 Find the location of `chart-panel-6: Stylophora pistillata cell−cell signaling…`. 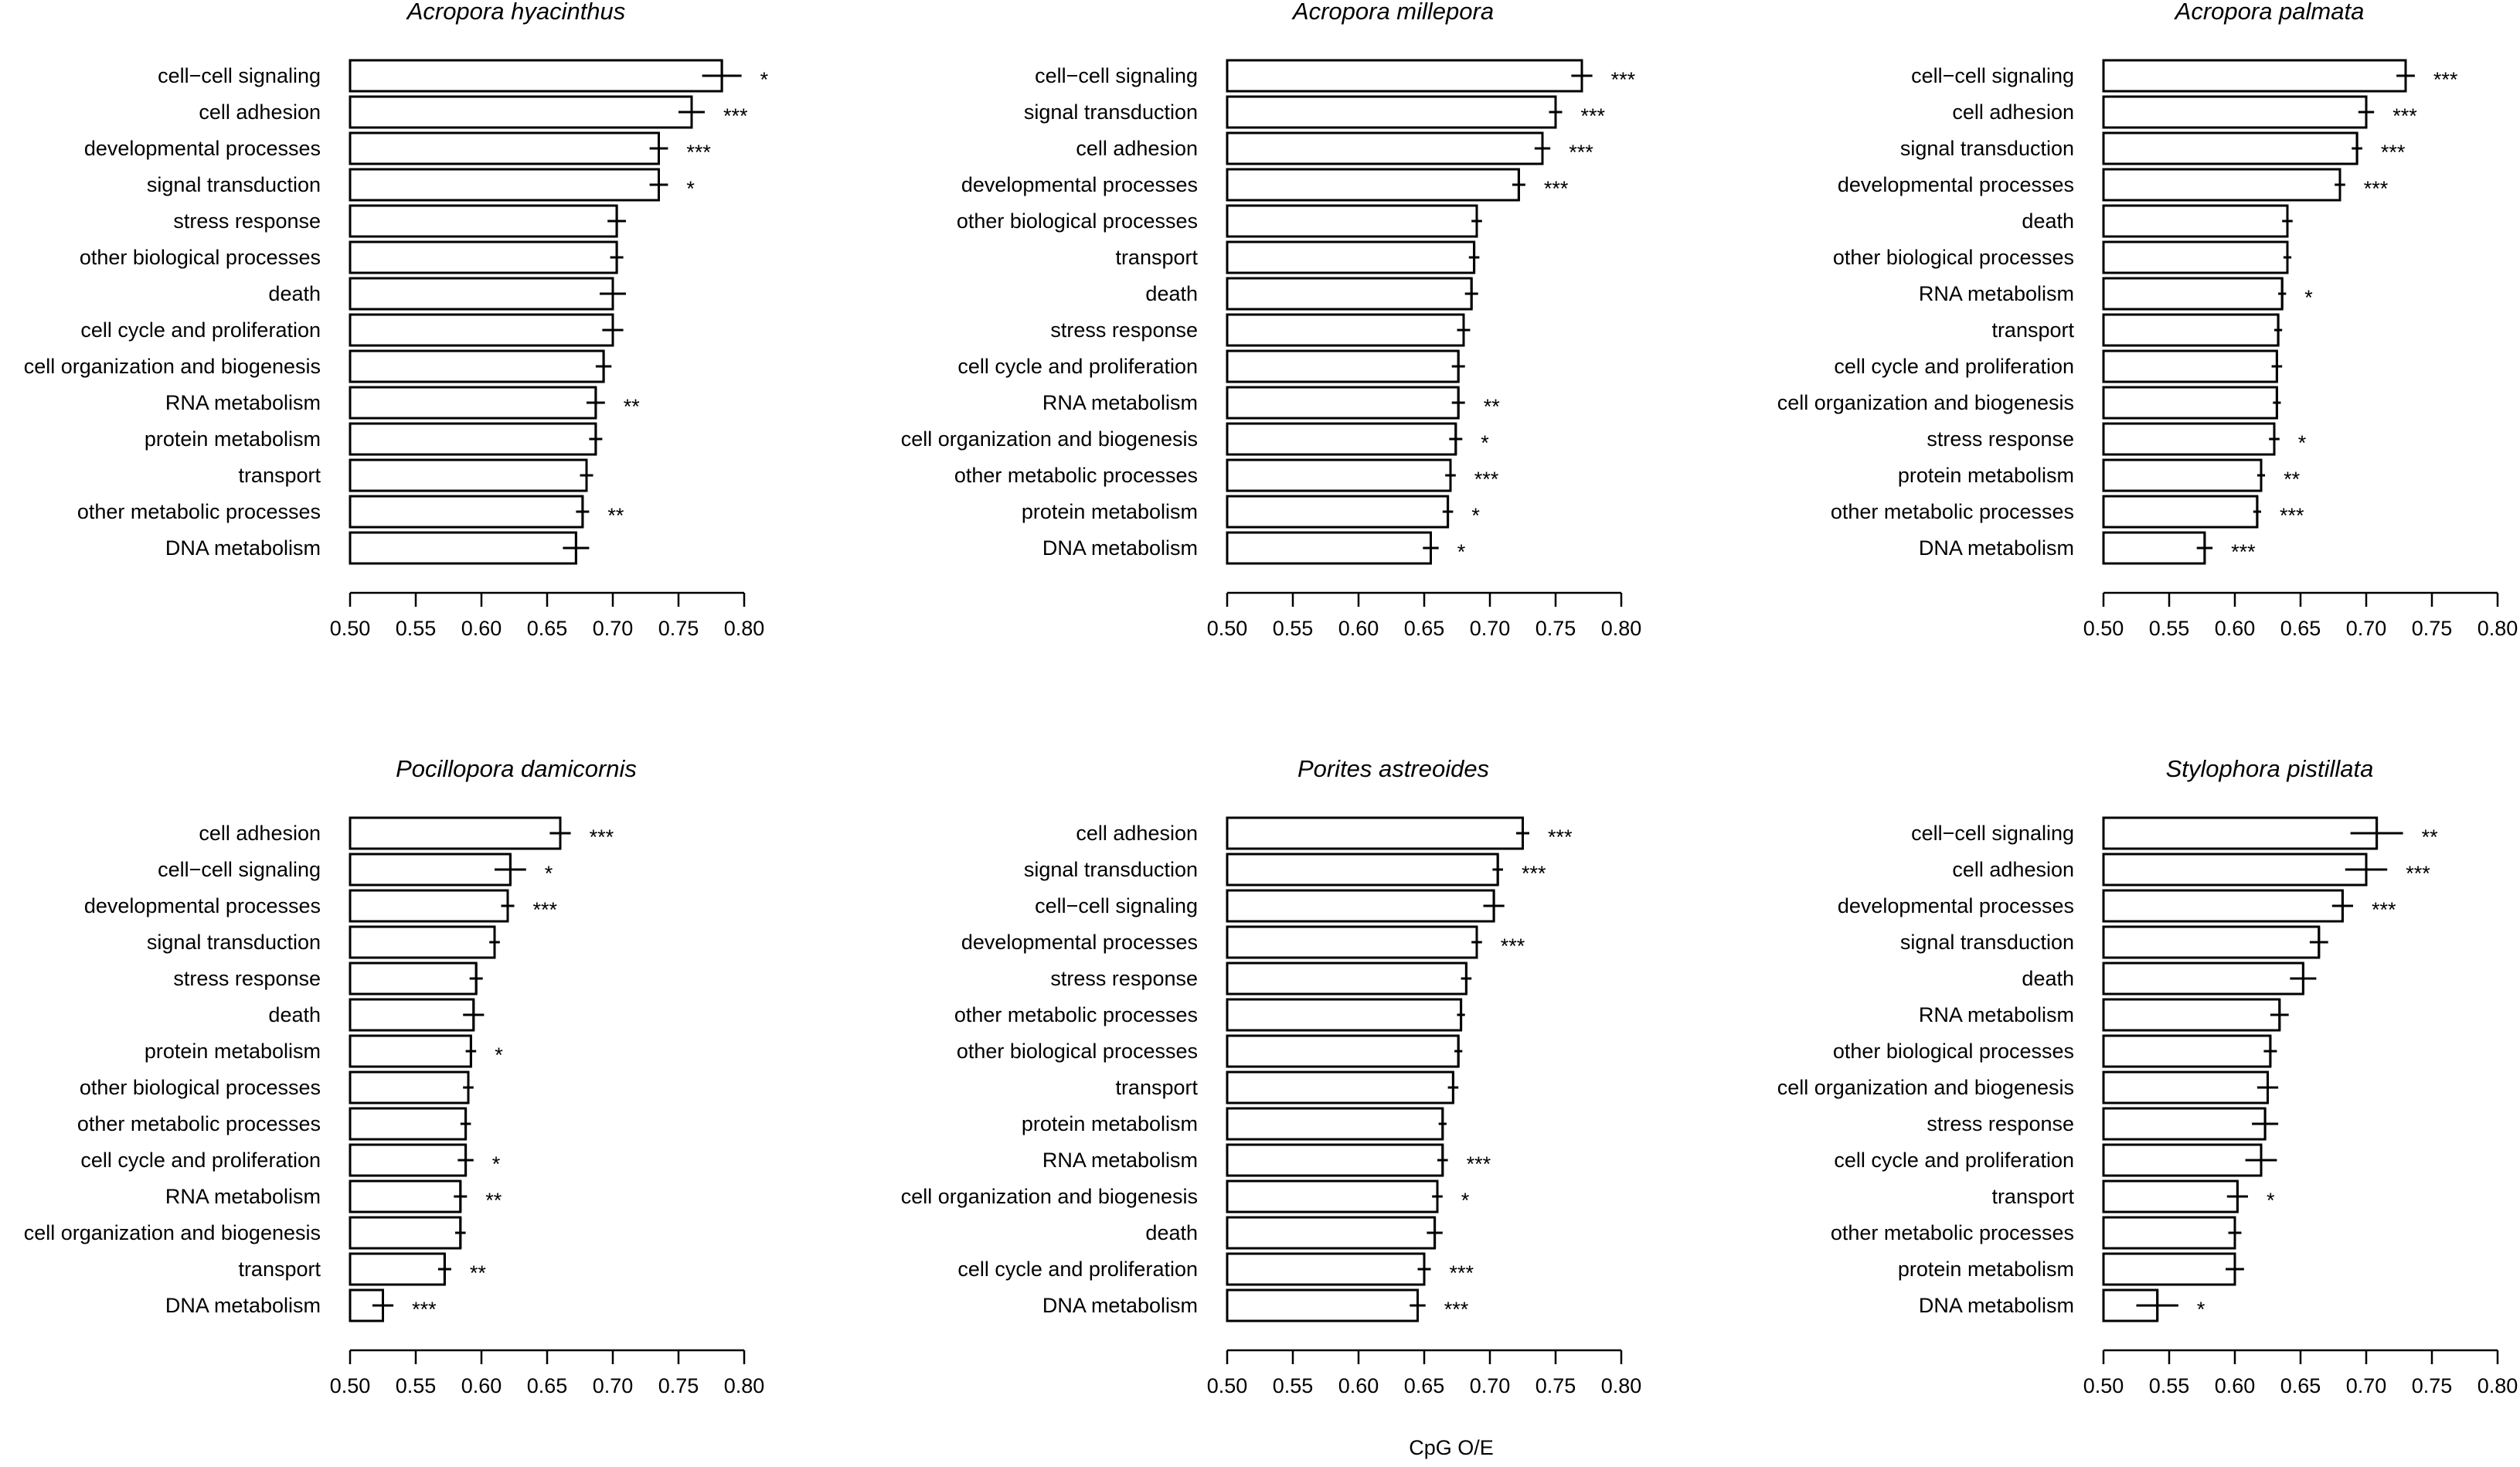

chart-panel-6: Stylophora pistillata cell−cell signaling… is located at coordinates (2147, 1076).